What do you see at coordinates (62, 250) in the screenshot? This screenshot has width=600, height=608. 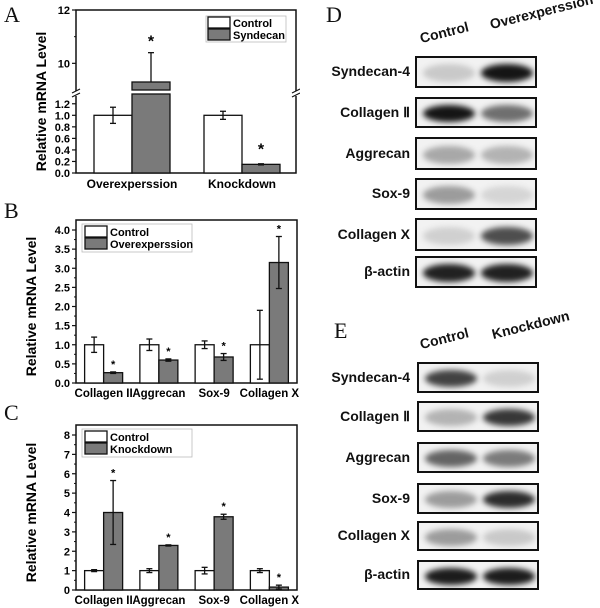 I see `y-tick-label: 3.5` at bounding box center [62, 250].